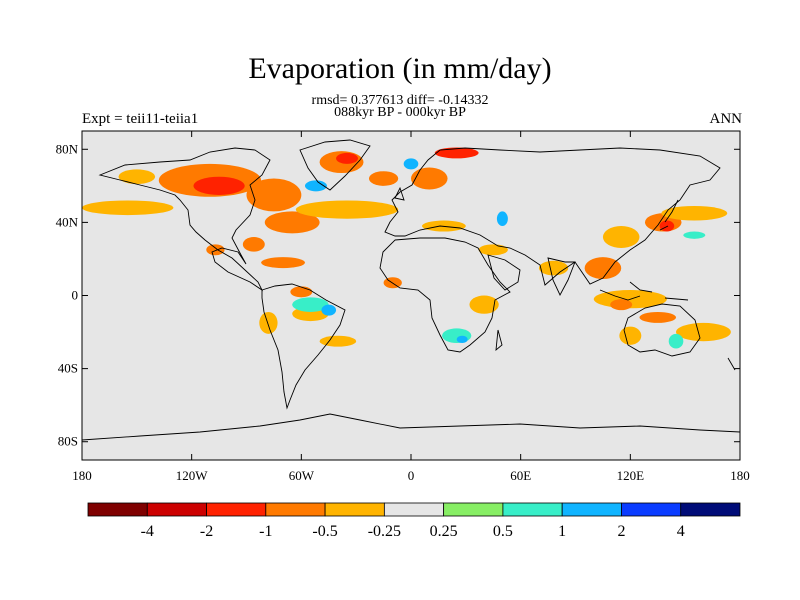 The height and width of the screenshot is (600, 800). What do you see at coordinates (503, 531) in the screenshot?
I see `colorbar-label: 0.5` at bounding box center [503, 531].